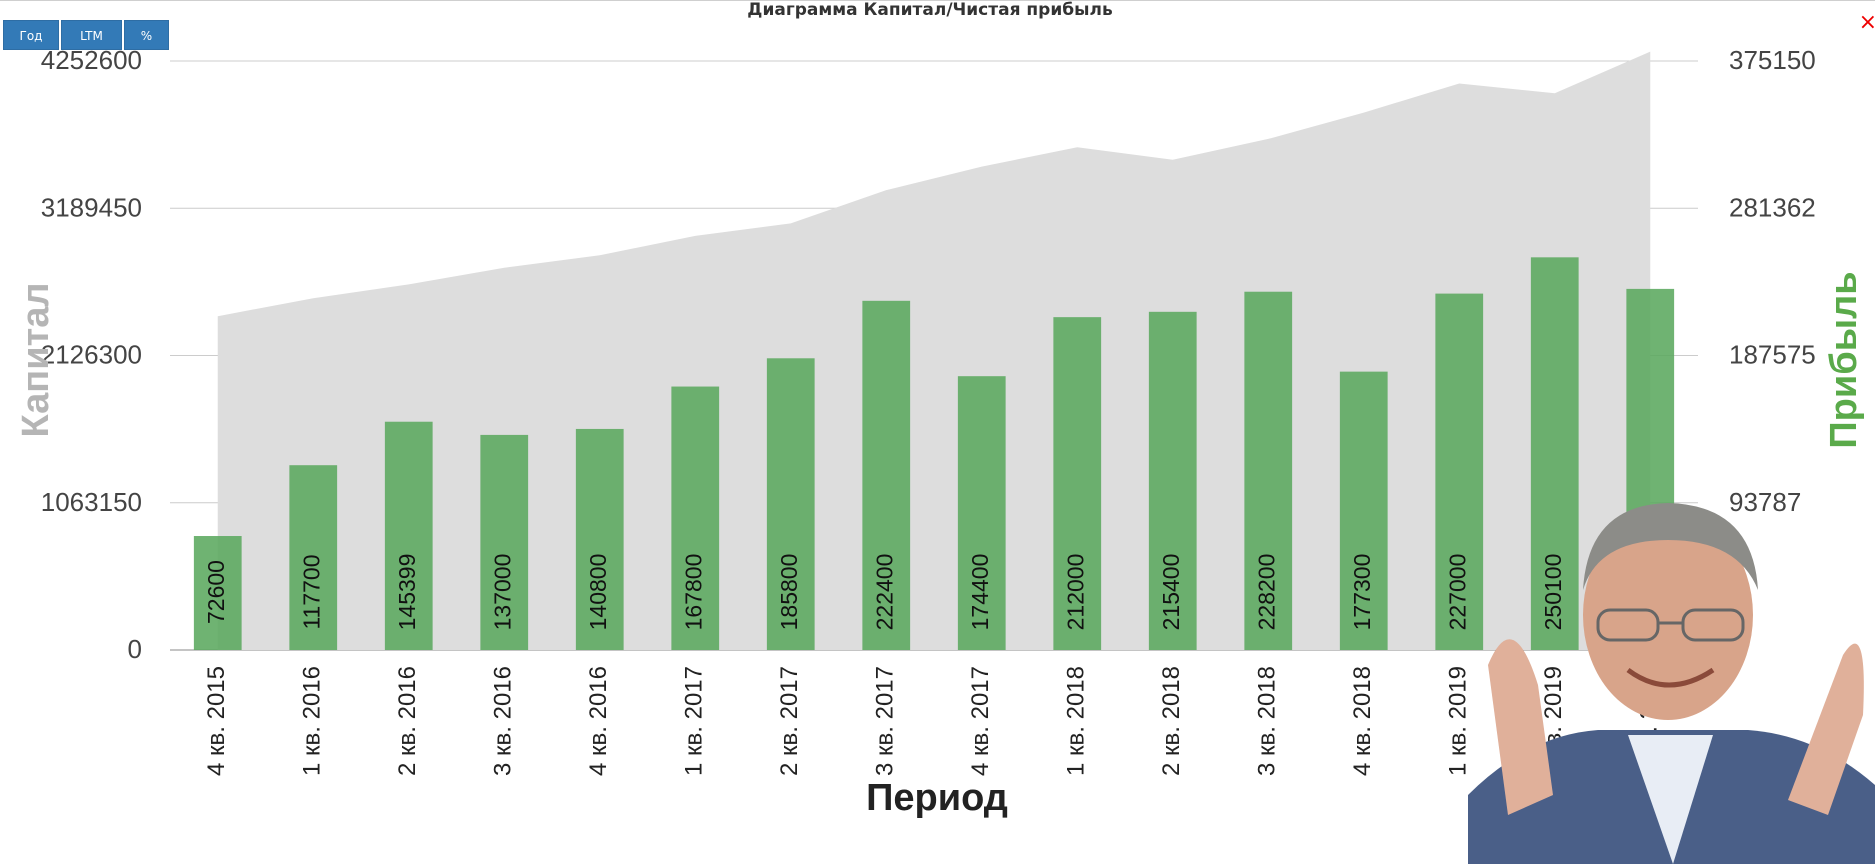 Image resolution: width=1875 pixels, height=864 pixels. What do you see at coordinates (1458, 721) in the screenshot?
I see `x-tick-label: 1 кв. 2019` at bounding box center [1458, 721].